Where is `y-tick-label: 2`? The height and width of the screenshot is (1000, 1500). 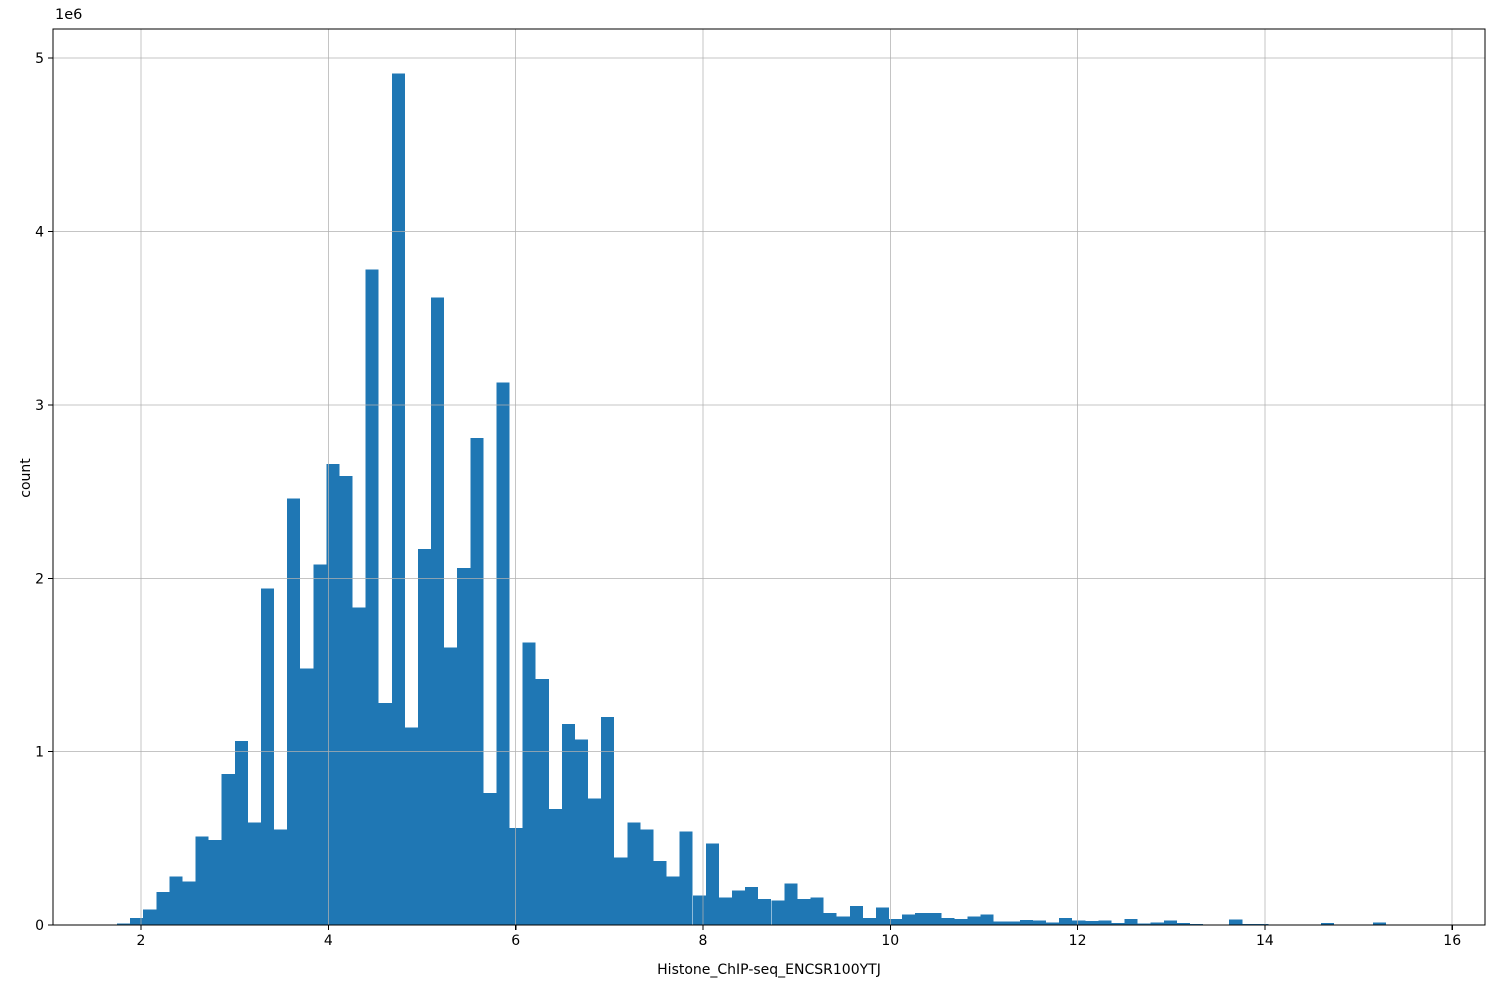 y-tick-label: 2 is located at coordinates (39, 579).